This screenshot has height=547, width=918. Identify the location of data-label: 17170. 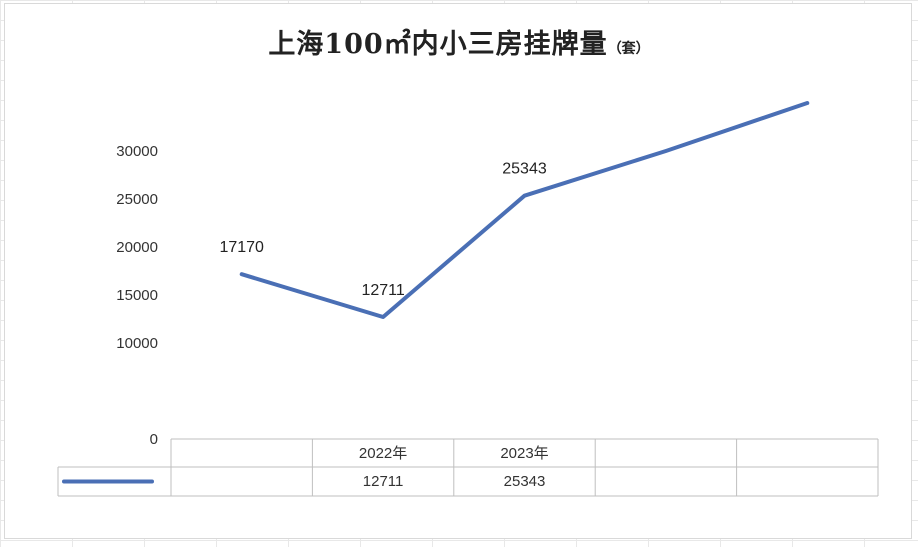
(241, 247).